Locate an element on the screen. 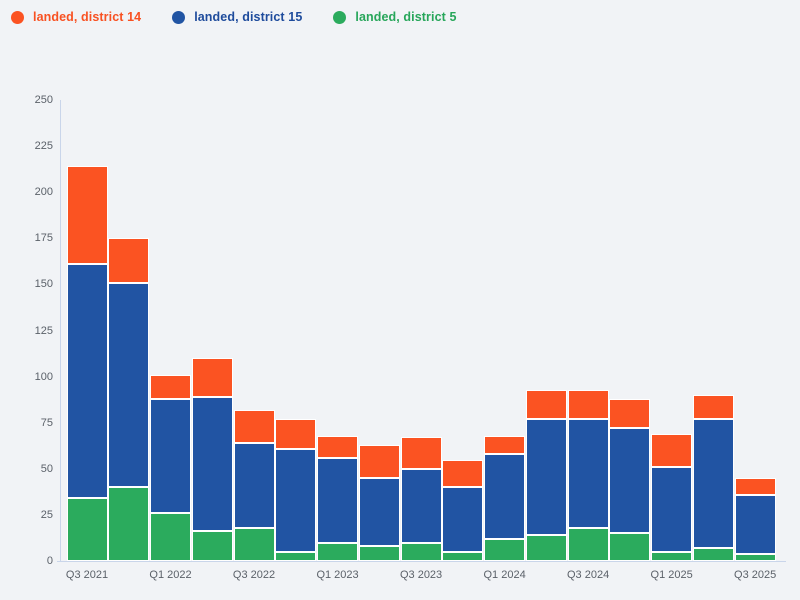 This screenshot has height=600, width=800. legend-item-landed-district-15: landed, district 15 is located at coordinates (237, 17).